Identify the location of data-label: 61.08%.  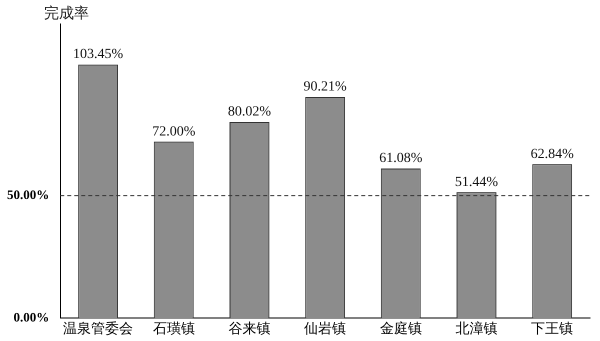
(401, 158).